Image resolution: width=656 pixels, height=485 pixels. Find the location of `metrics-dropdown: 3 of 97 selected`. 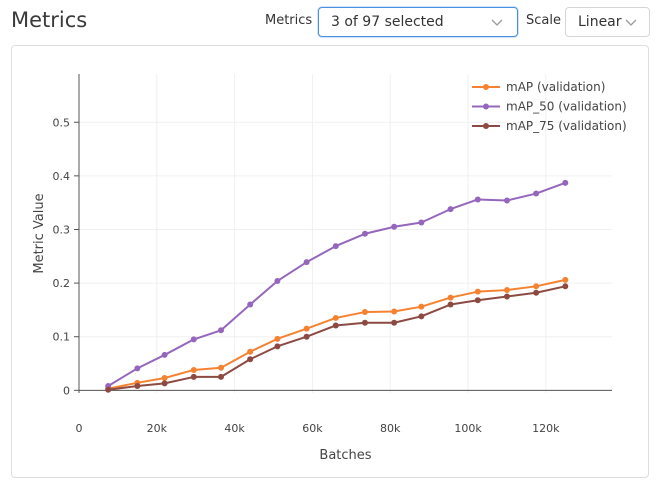

metrics-dropdown: 3 of 97 selected is located at coordinates (418, 22).